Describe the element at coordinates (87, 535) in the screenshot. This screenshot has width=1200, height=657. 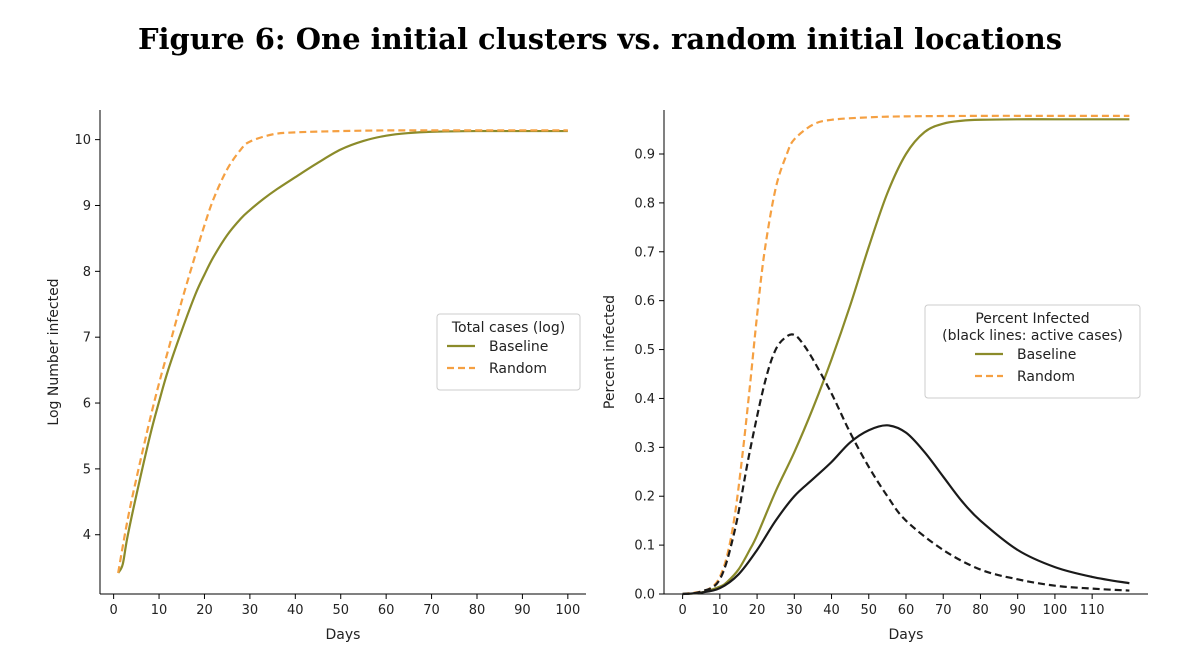
I see `y-tick-label: 4` at that location.